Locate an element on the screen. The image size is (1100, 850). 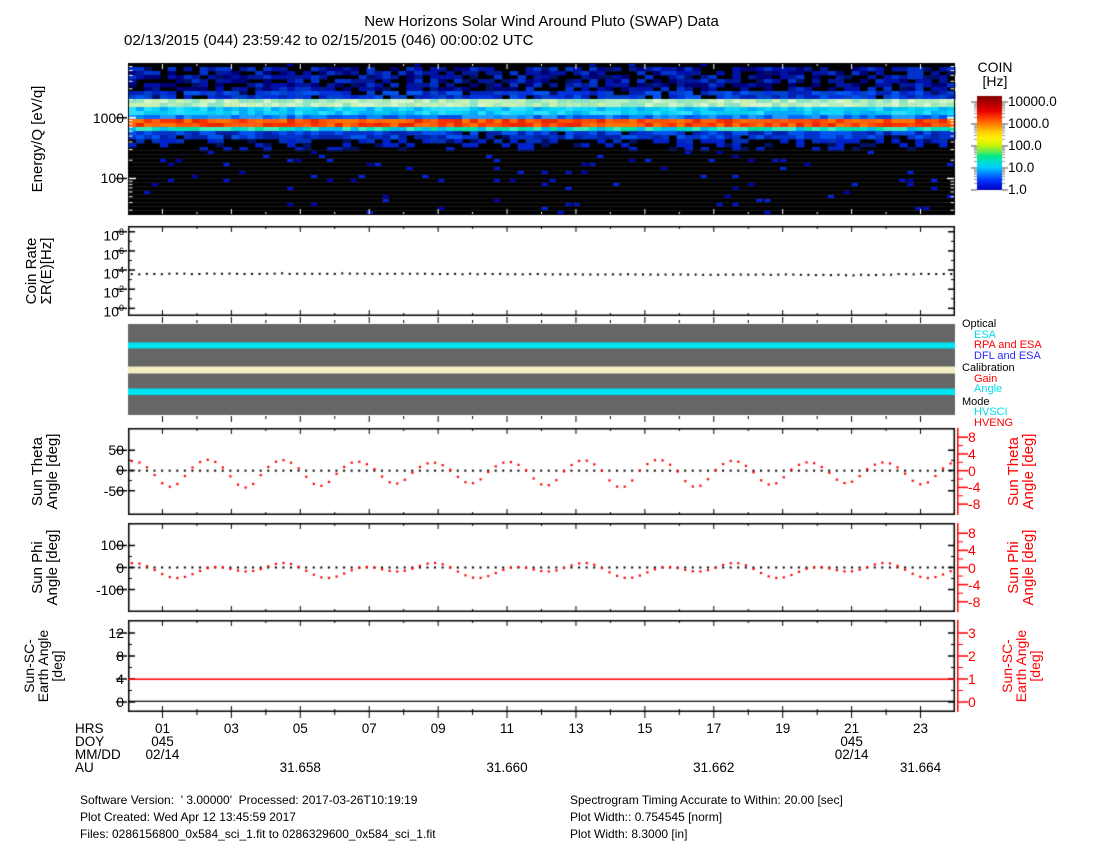
right-ylabel-sun-theta: Sun Theta Angle [deg] is located at coordinates (1021, 471).